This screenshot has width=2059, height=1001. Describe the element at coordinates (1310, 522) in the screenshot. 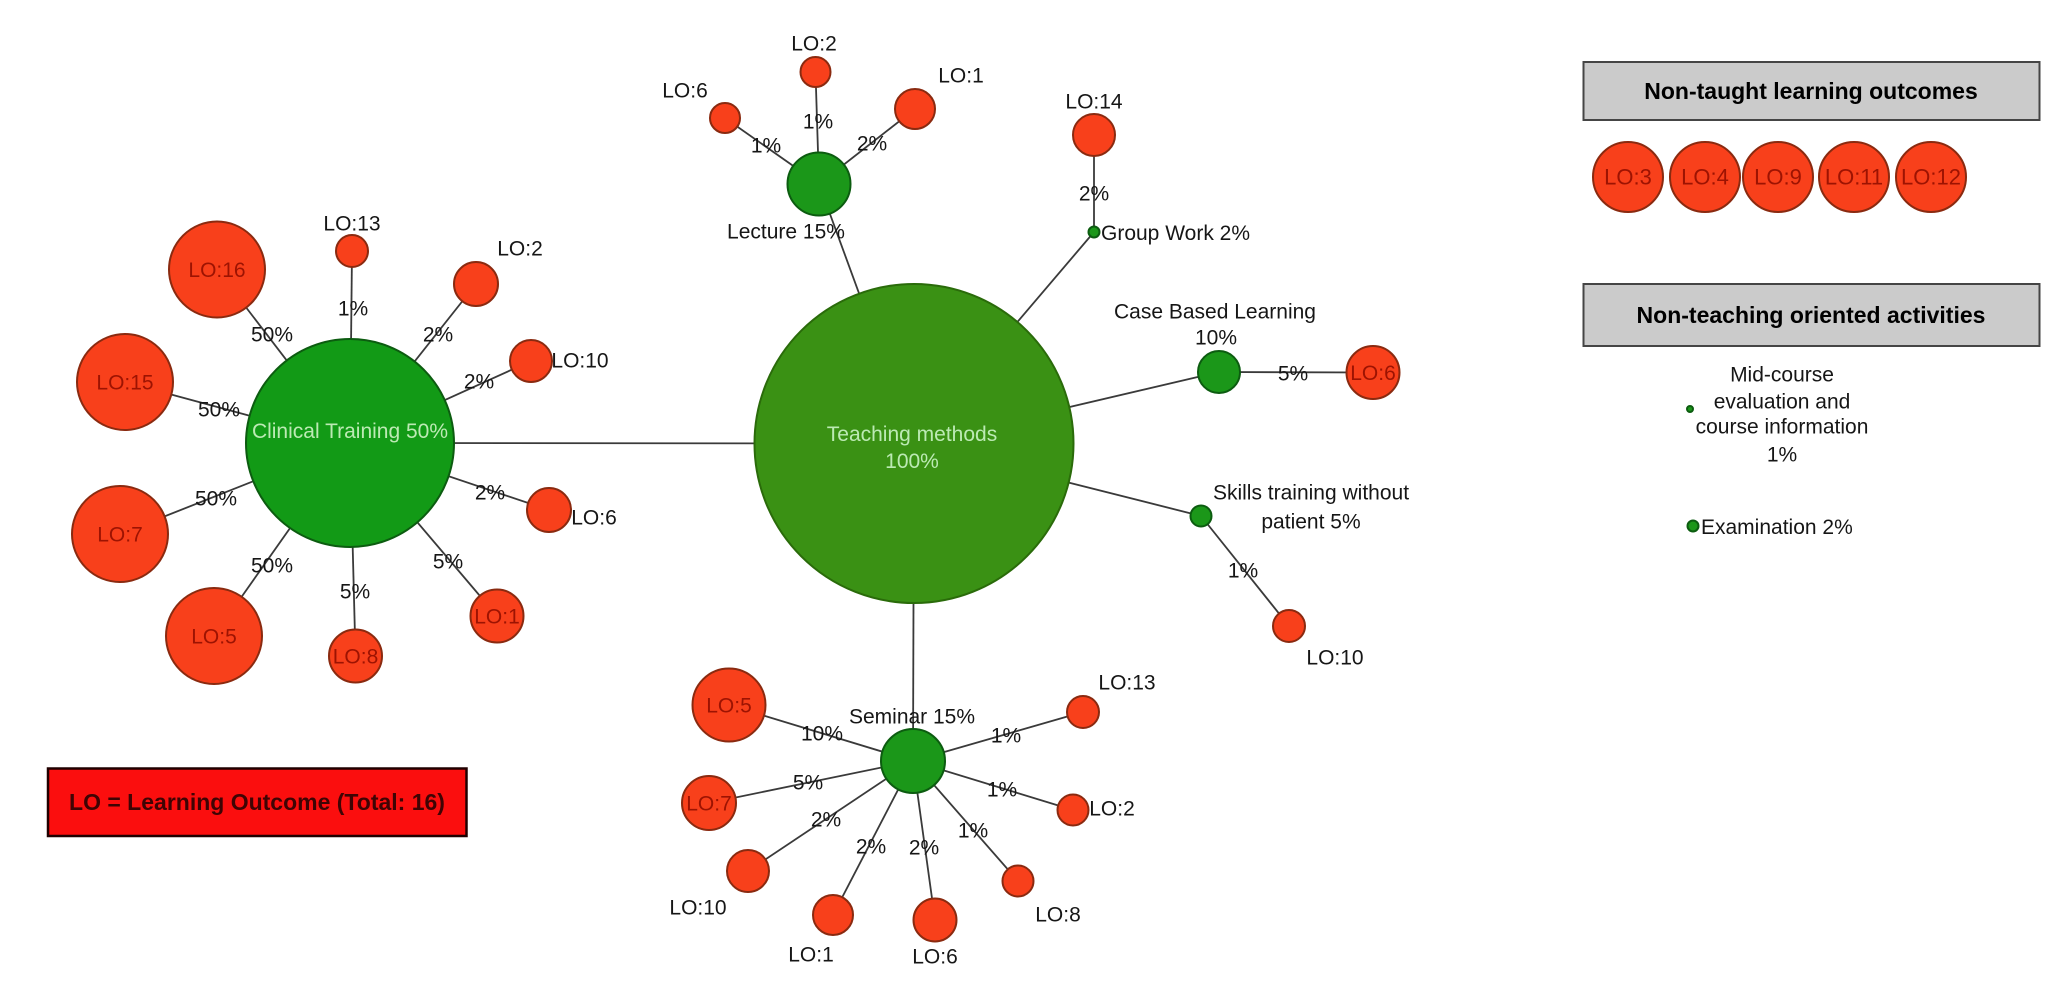

I see `svg-text: patient 5%` at that location.